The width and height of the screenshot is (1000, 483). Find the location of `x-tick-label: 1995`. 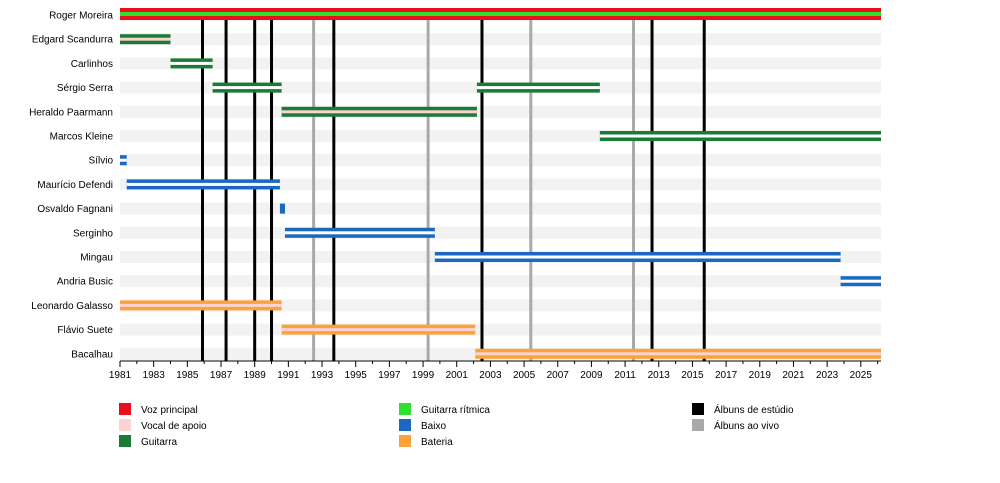

x-tick-label: 1995 is located at coordinates (356, 375).